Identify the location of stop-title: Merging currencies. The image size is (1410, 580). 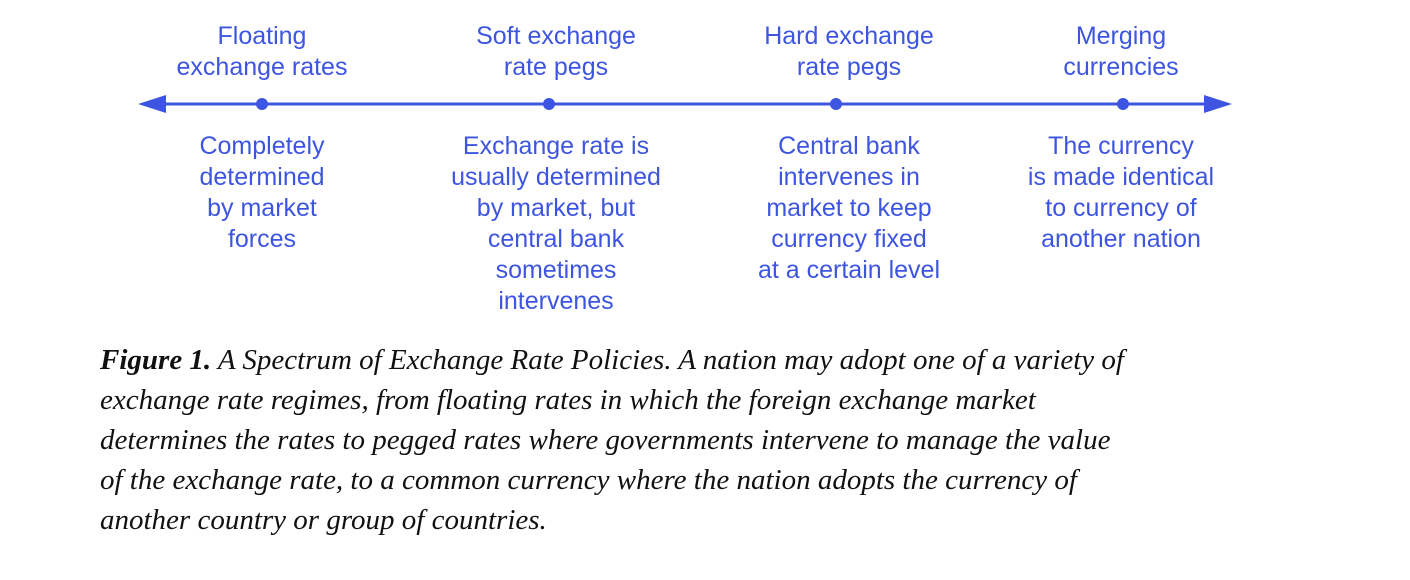
(1121, 51).